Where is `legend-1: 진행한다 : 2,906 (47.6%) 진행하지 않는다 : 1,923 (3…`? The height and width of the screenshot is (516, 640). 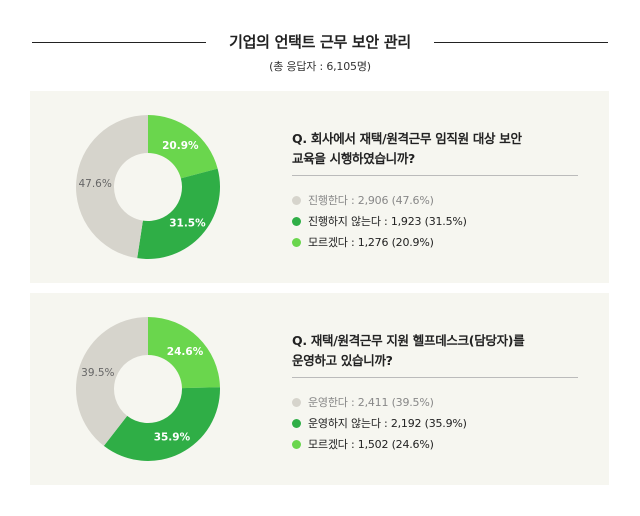
legend-1: 진행한다 : 2,906 (47.6%) 진행하지 않는다 : 1,923 (3… is located at coordinates (379, 221).